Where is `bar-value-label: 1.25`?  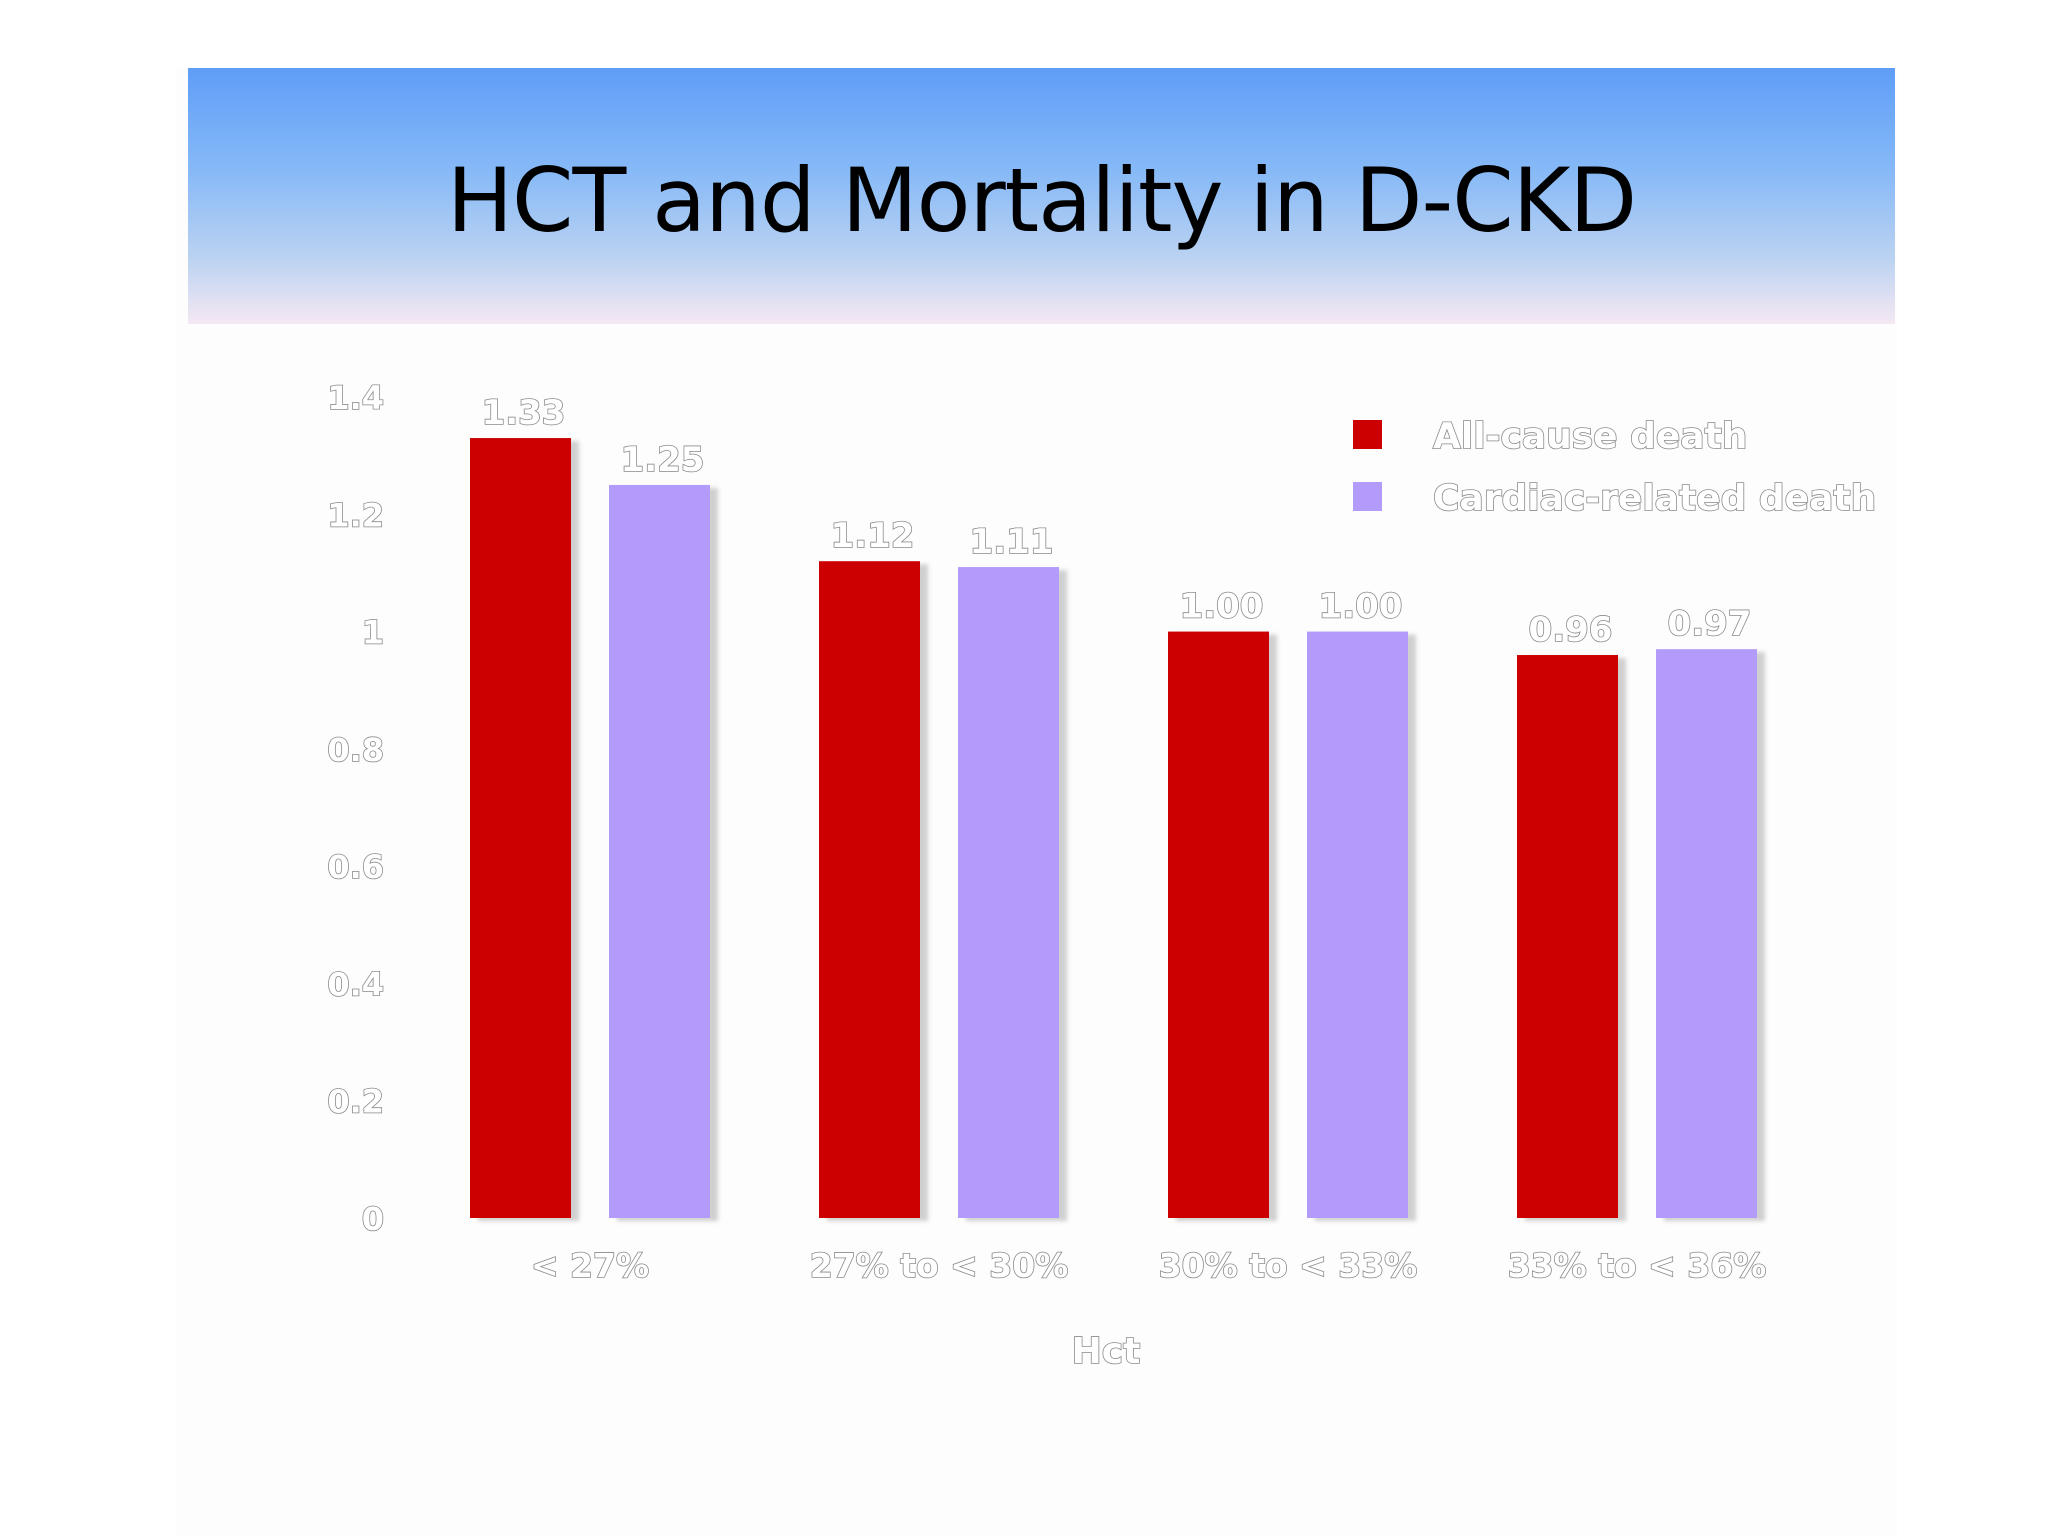
bar-value-label: 1.25 is located at coordinates (663, 460).